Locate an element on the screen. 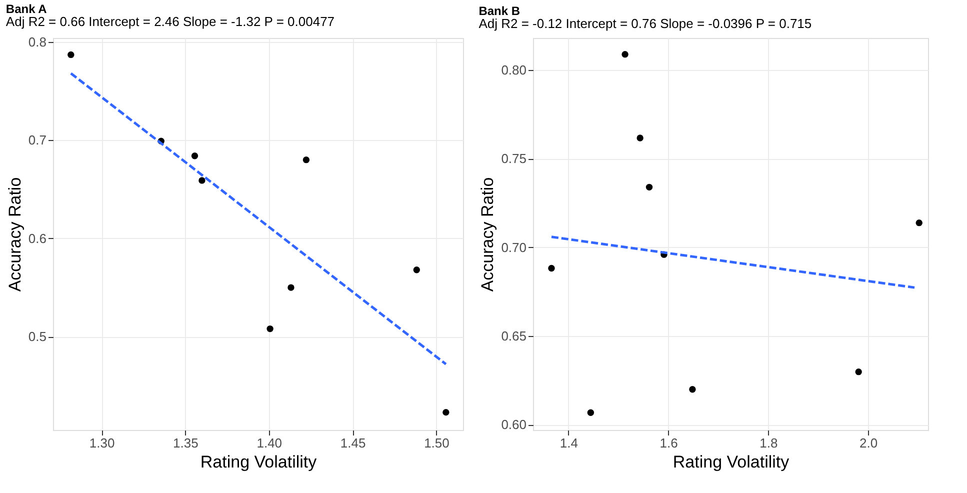 The image size is (967, 493). x-tick-label: 1.45 is located at coordinates (353, 443).